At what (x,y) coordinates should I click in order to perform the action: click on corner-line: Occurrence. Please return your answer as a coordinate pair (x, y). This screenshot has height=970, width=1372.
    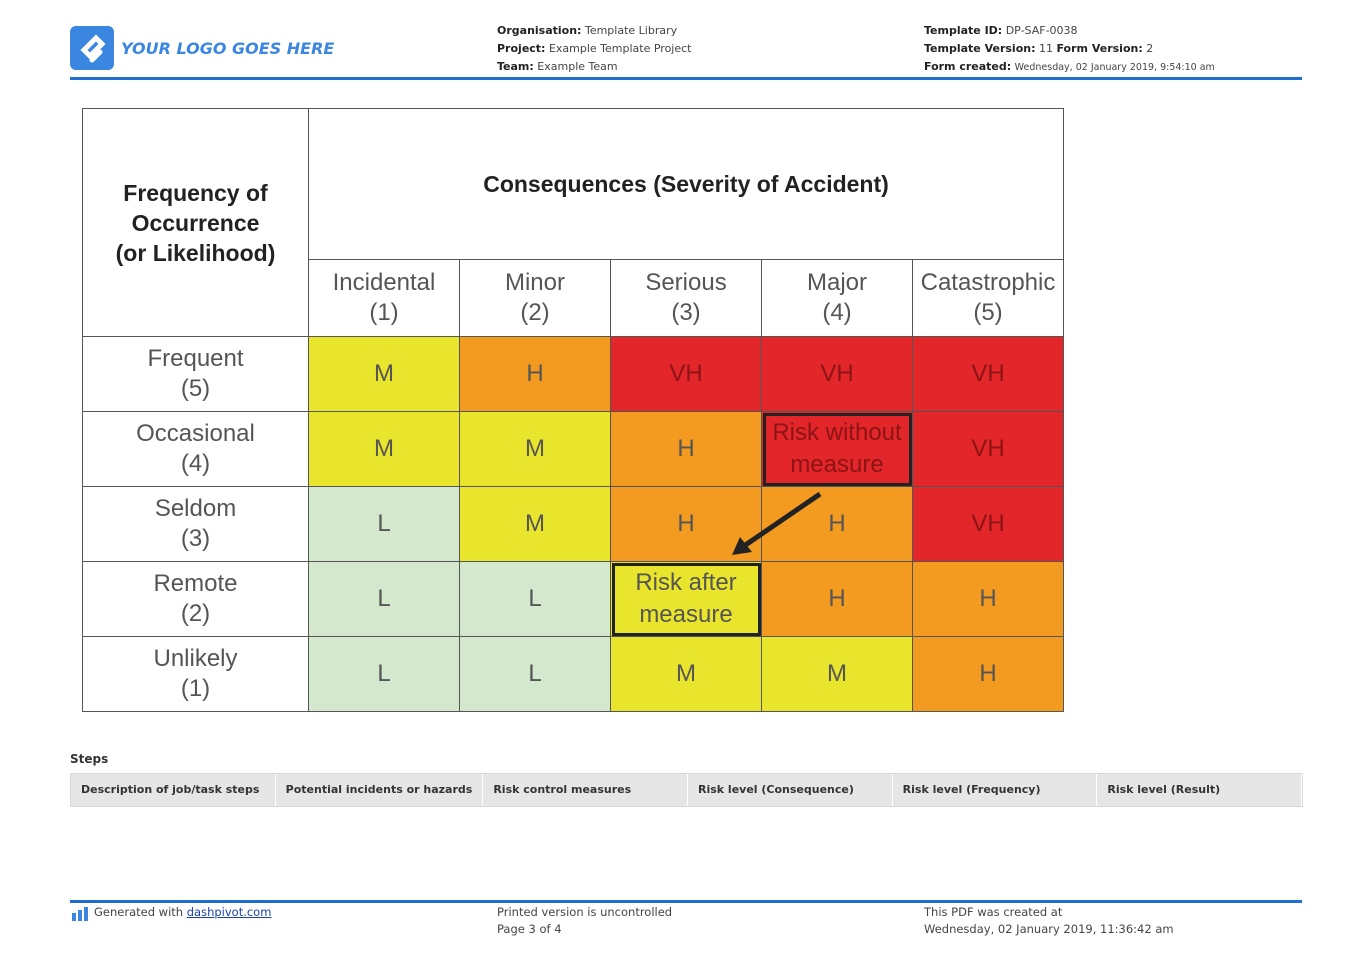
    Looking at the image, I should click on (195, 222).